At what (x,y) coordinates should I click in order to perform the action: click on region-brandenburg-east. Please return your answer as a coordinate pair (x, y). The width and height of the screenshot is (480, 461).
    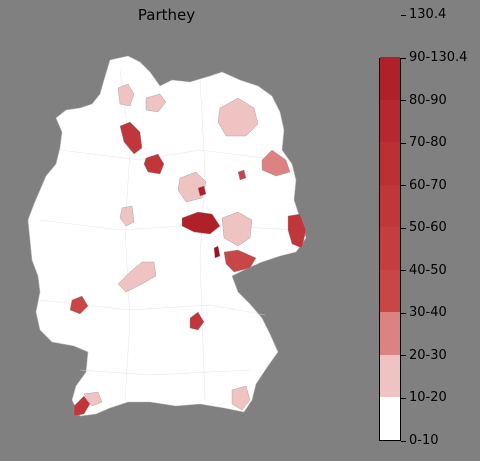
    Looking at the image, I should click on (276, 163).